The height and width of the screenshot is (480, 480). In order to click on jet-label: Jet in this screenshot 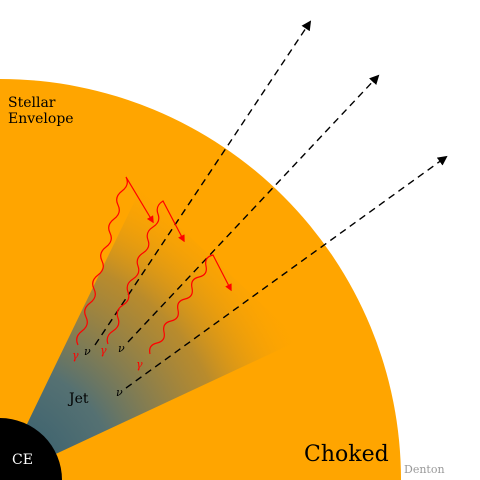, I will do `click(78, 399)`.